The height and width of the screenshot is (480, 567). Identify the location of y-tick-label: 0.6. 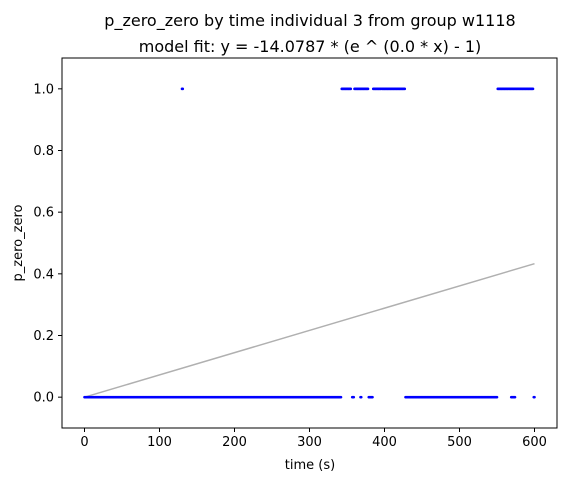
(43, 213).